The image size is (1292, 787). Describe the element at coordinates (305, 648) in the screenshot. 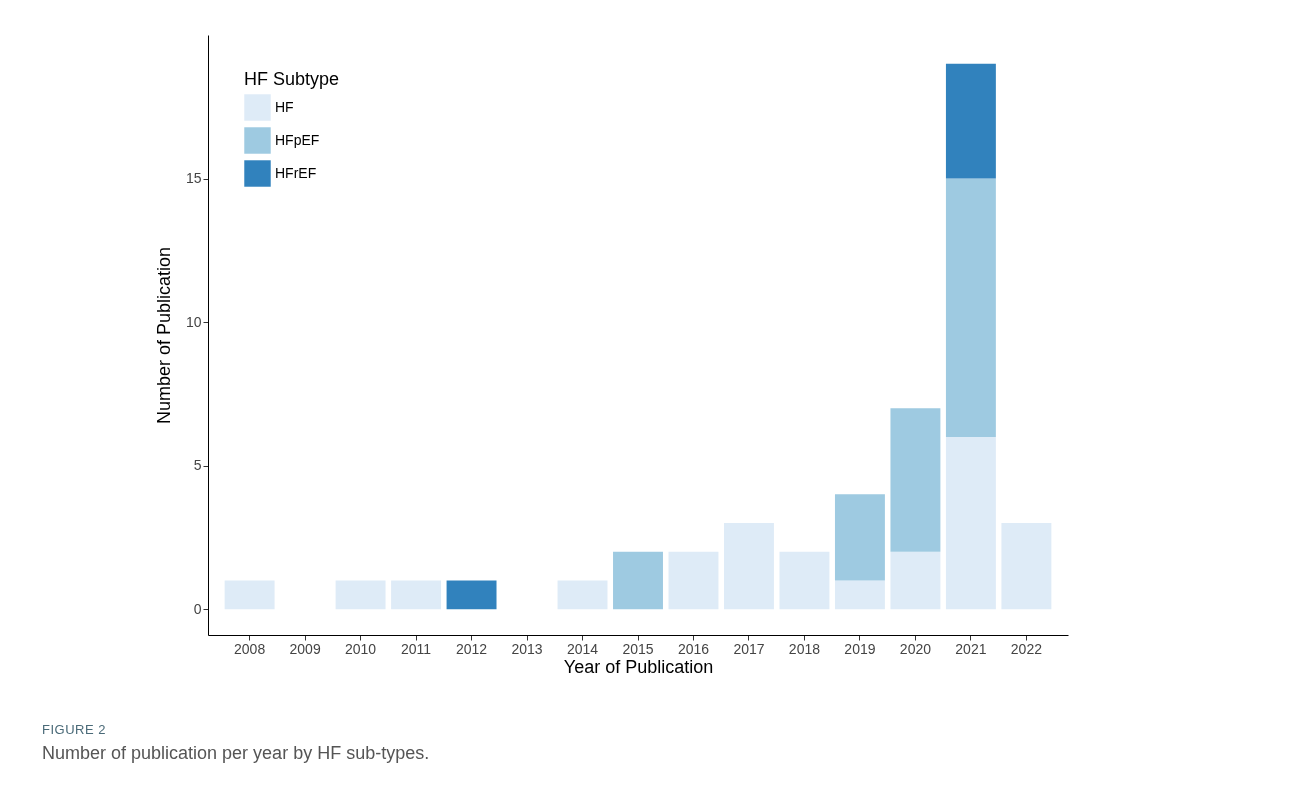

I see `x-tick-label: 2009` at that location.